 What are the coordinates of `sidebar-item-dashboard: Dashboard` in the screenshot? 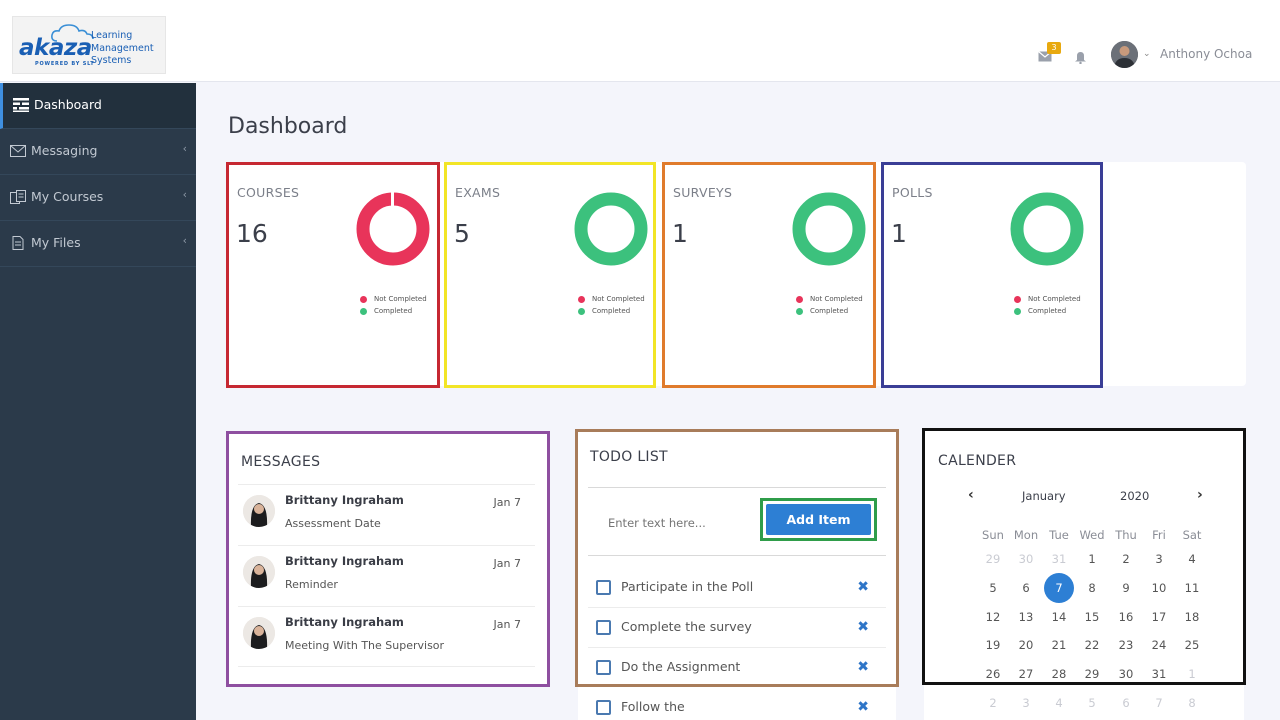 It's located at (98, 106).